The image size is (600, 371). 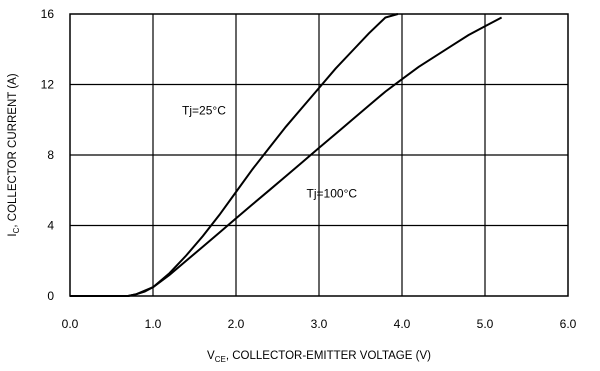 I want to click on x-axis-title-rest: , COLLECTOR-EMITTER VOLTAGE (V), so click(x=328, y=356).